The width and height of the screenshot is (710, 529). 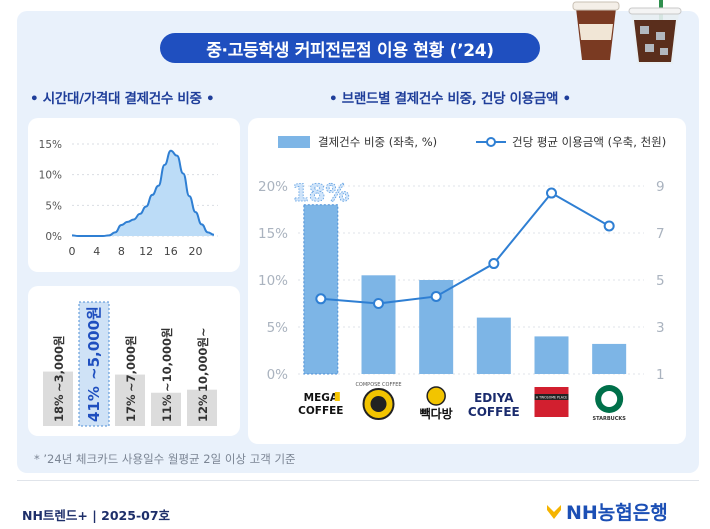 What do you see at coordinates (273, 281) in the screenshot?
I see `left-axis-tick: 10%` at bounding box center [273, 281].